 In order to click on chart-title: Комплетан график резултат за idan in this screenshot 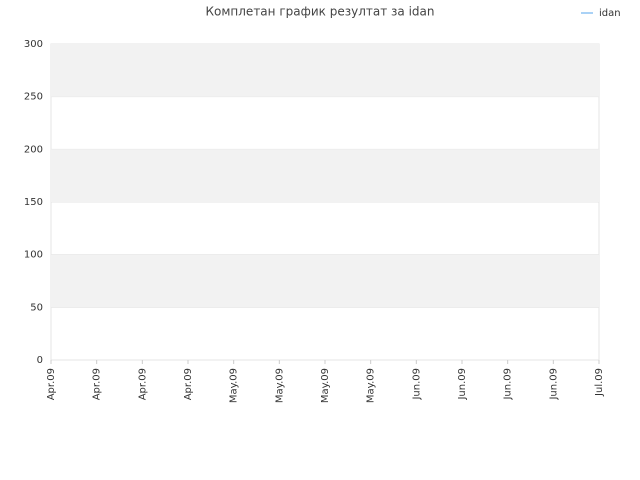, I will do `click(320, 12)`.